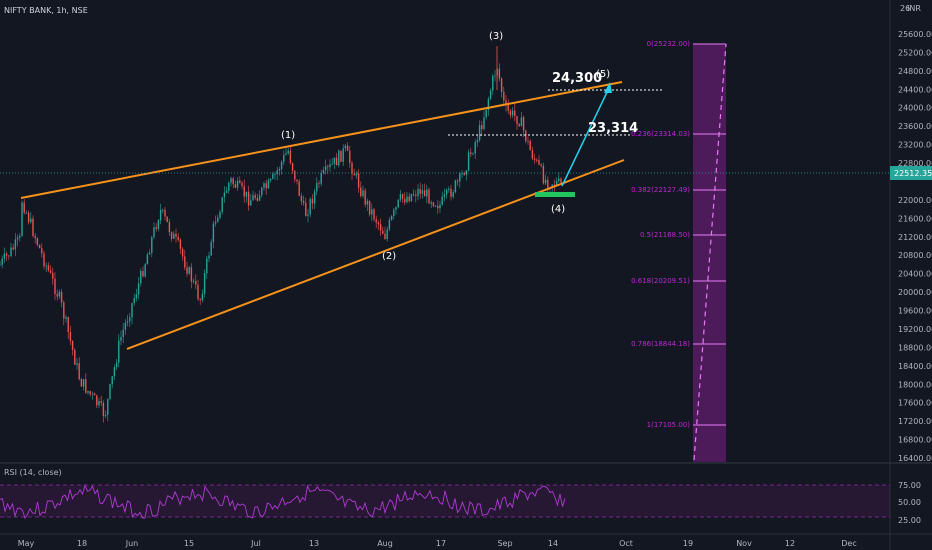 This screenshot has height=550, width=932. I want to click on time-tick-label: Aug, so click(385, 543).